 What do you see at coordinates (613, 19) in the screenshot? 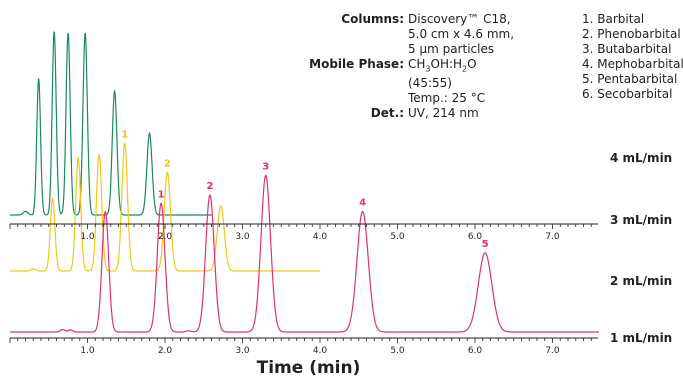
I see `compound-1: 1. Barbital` at bounding box center [613, 19].